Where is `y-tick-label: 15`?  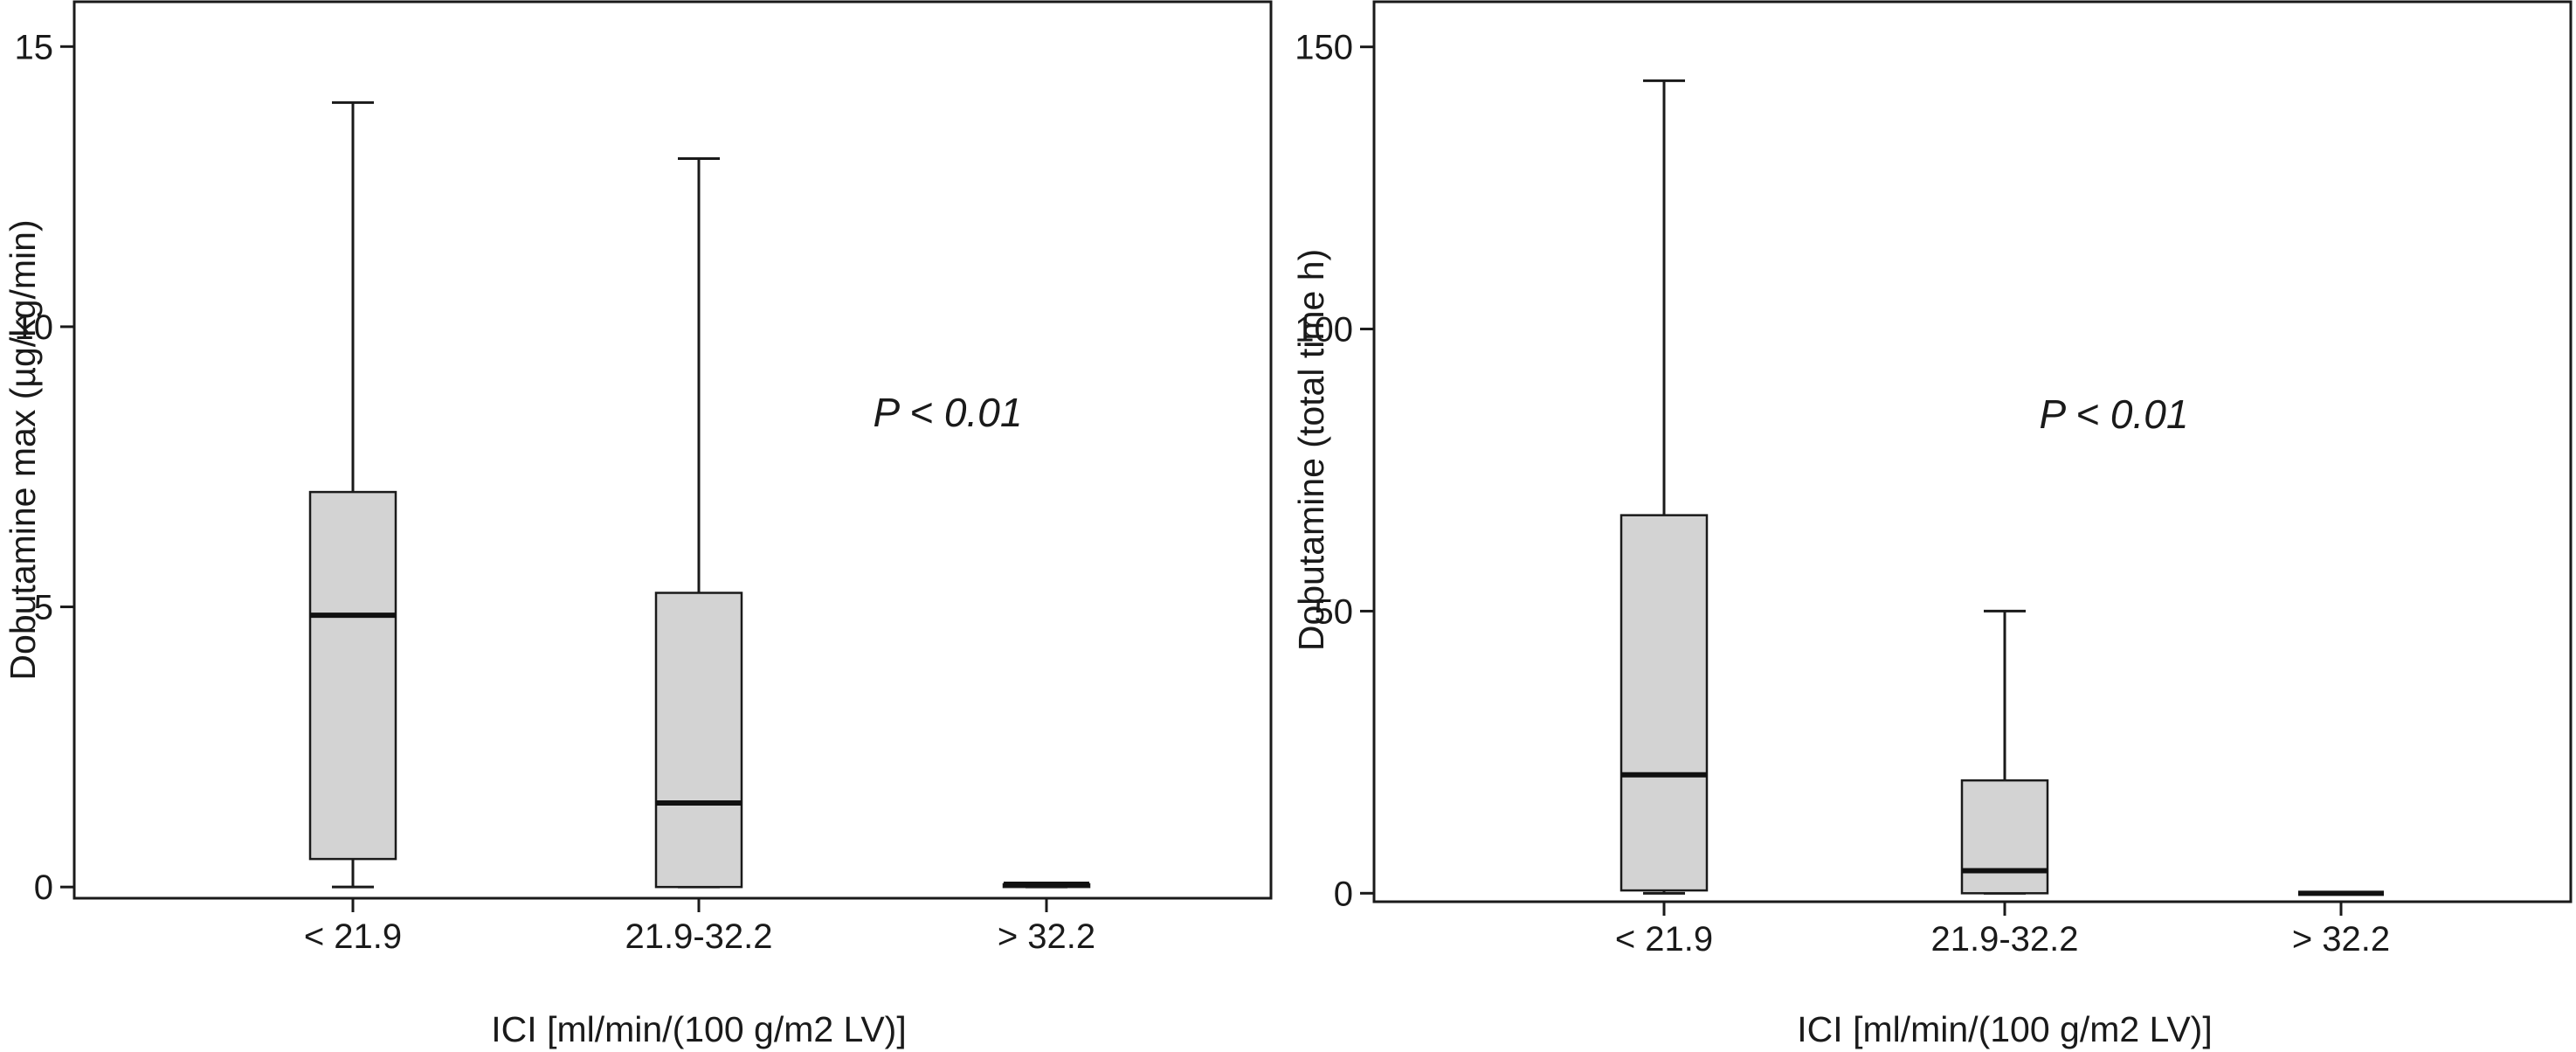
y-tick-label: 15 is located at coordinates (34, 47).